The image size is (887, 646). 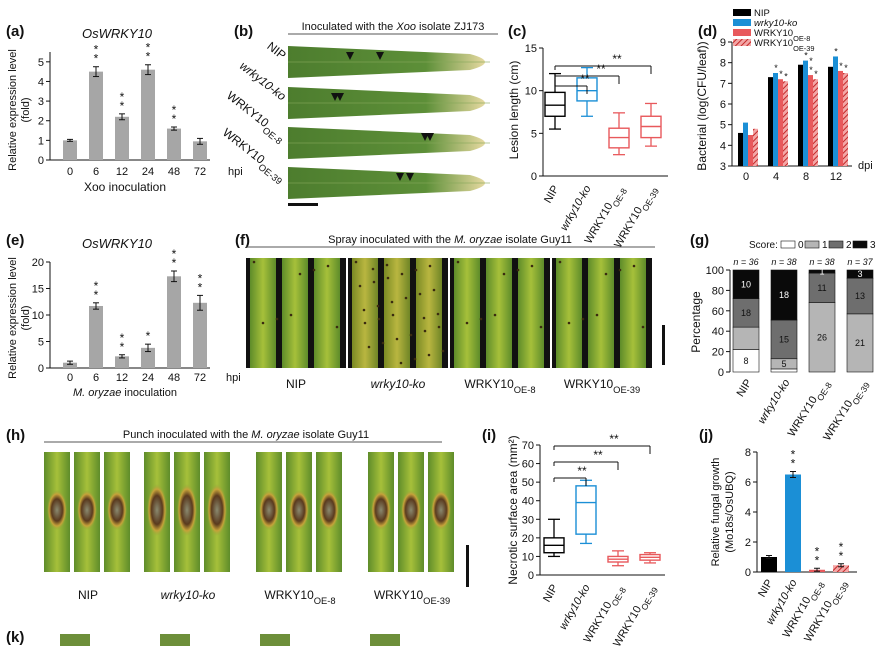 What do you see at coordinates (702, 105) in the screenshot?
I see `y-axis-title: Bacterial (log(CFU/leaf))` at bounding box center [702, 105].